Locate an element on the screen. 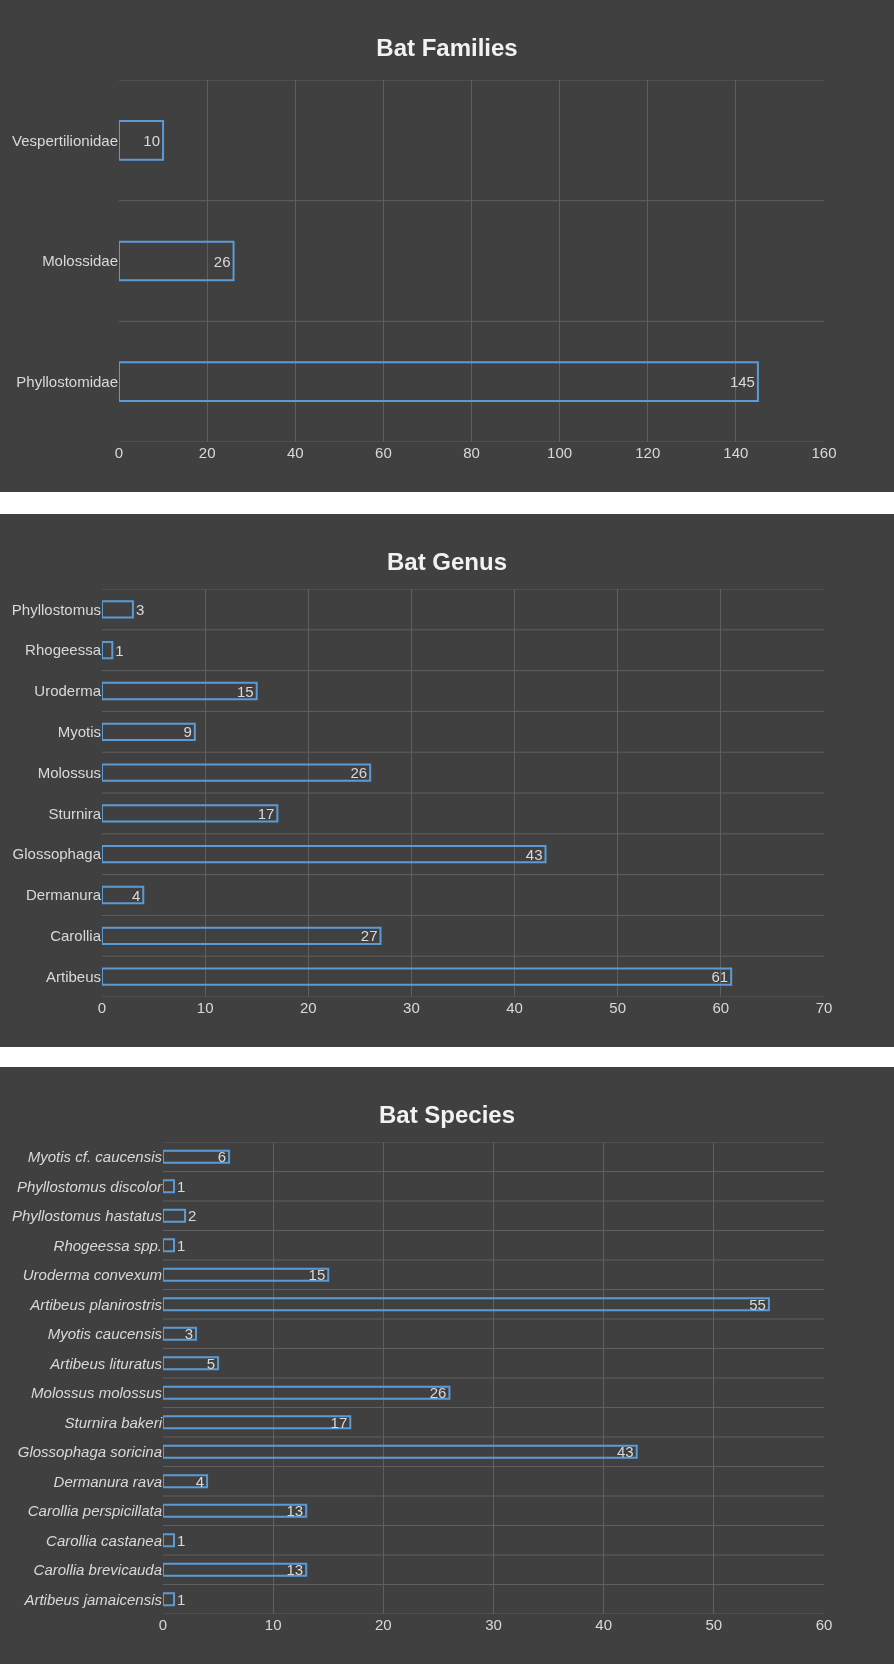 The image size is (894, 1664). y-tick-label: Artibeus lituratus is located at coordinates (106, 1363).